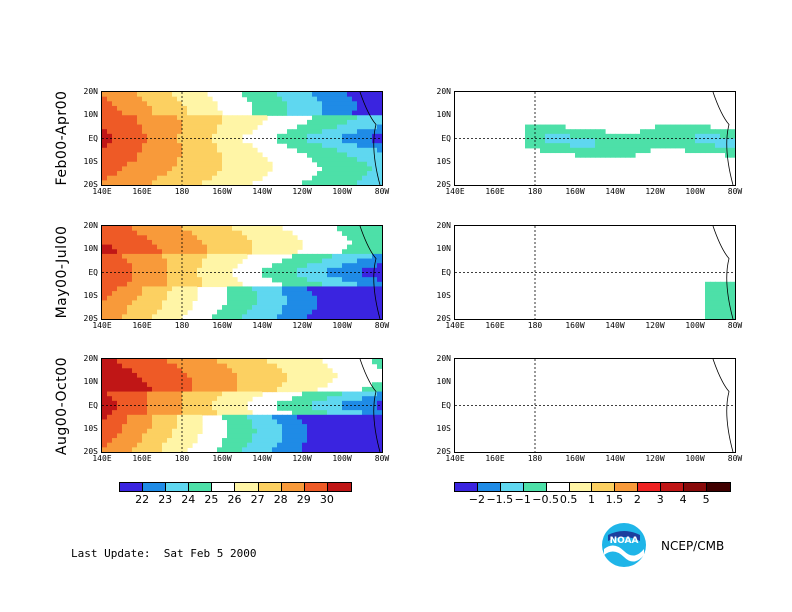 The width and height of the screenshot is (792, 612). I want to click on lat-tick-label: 10S, so click(90, 428).